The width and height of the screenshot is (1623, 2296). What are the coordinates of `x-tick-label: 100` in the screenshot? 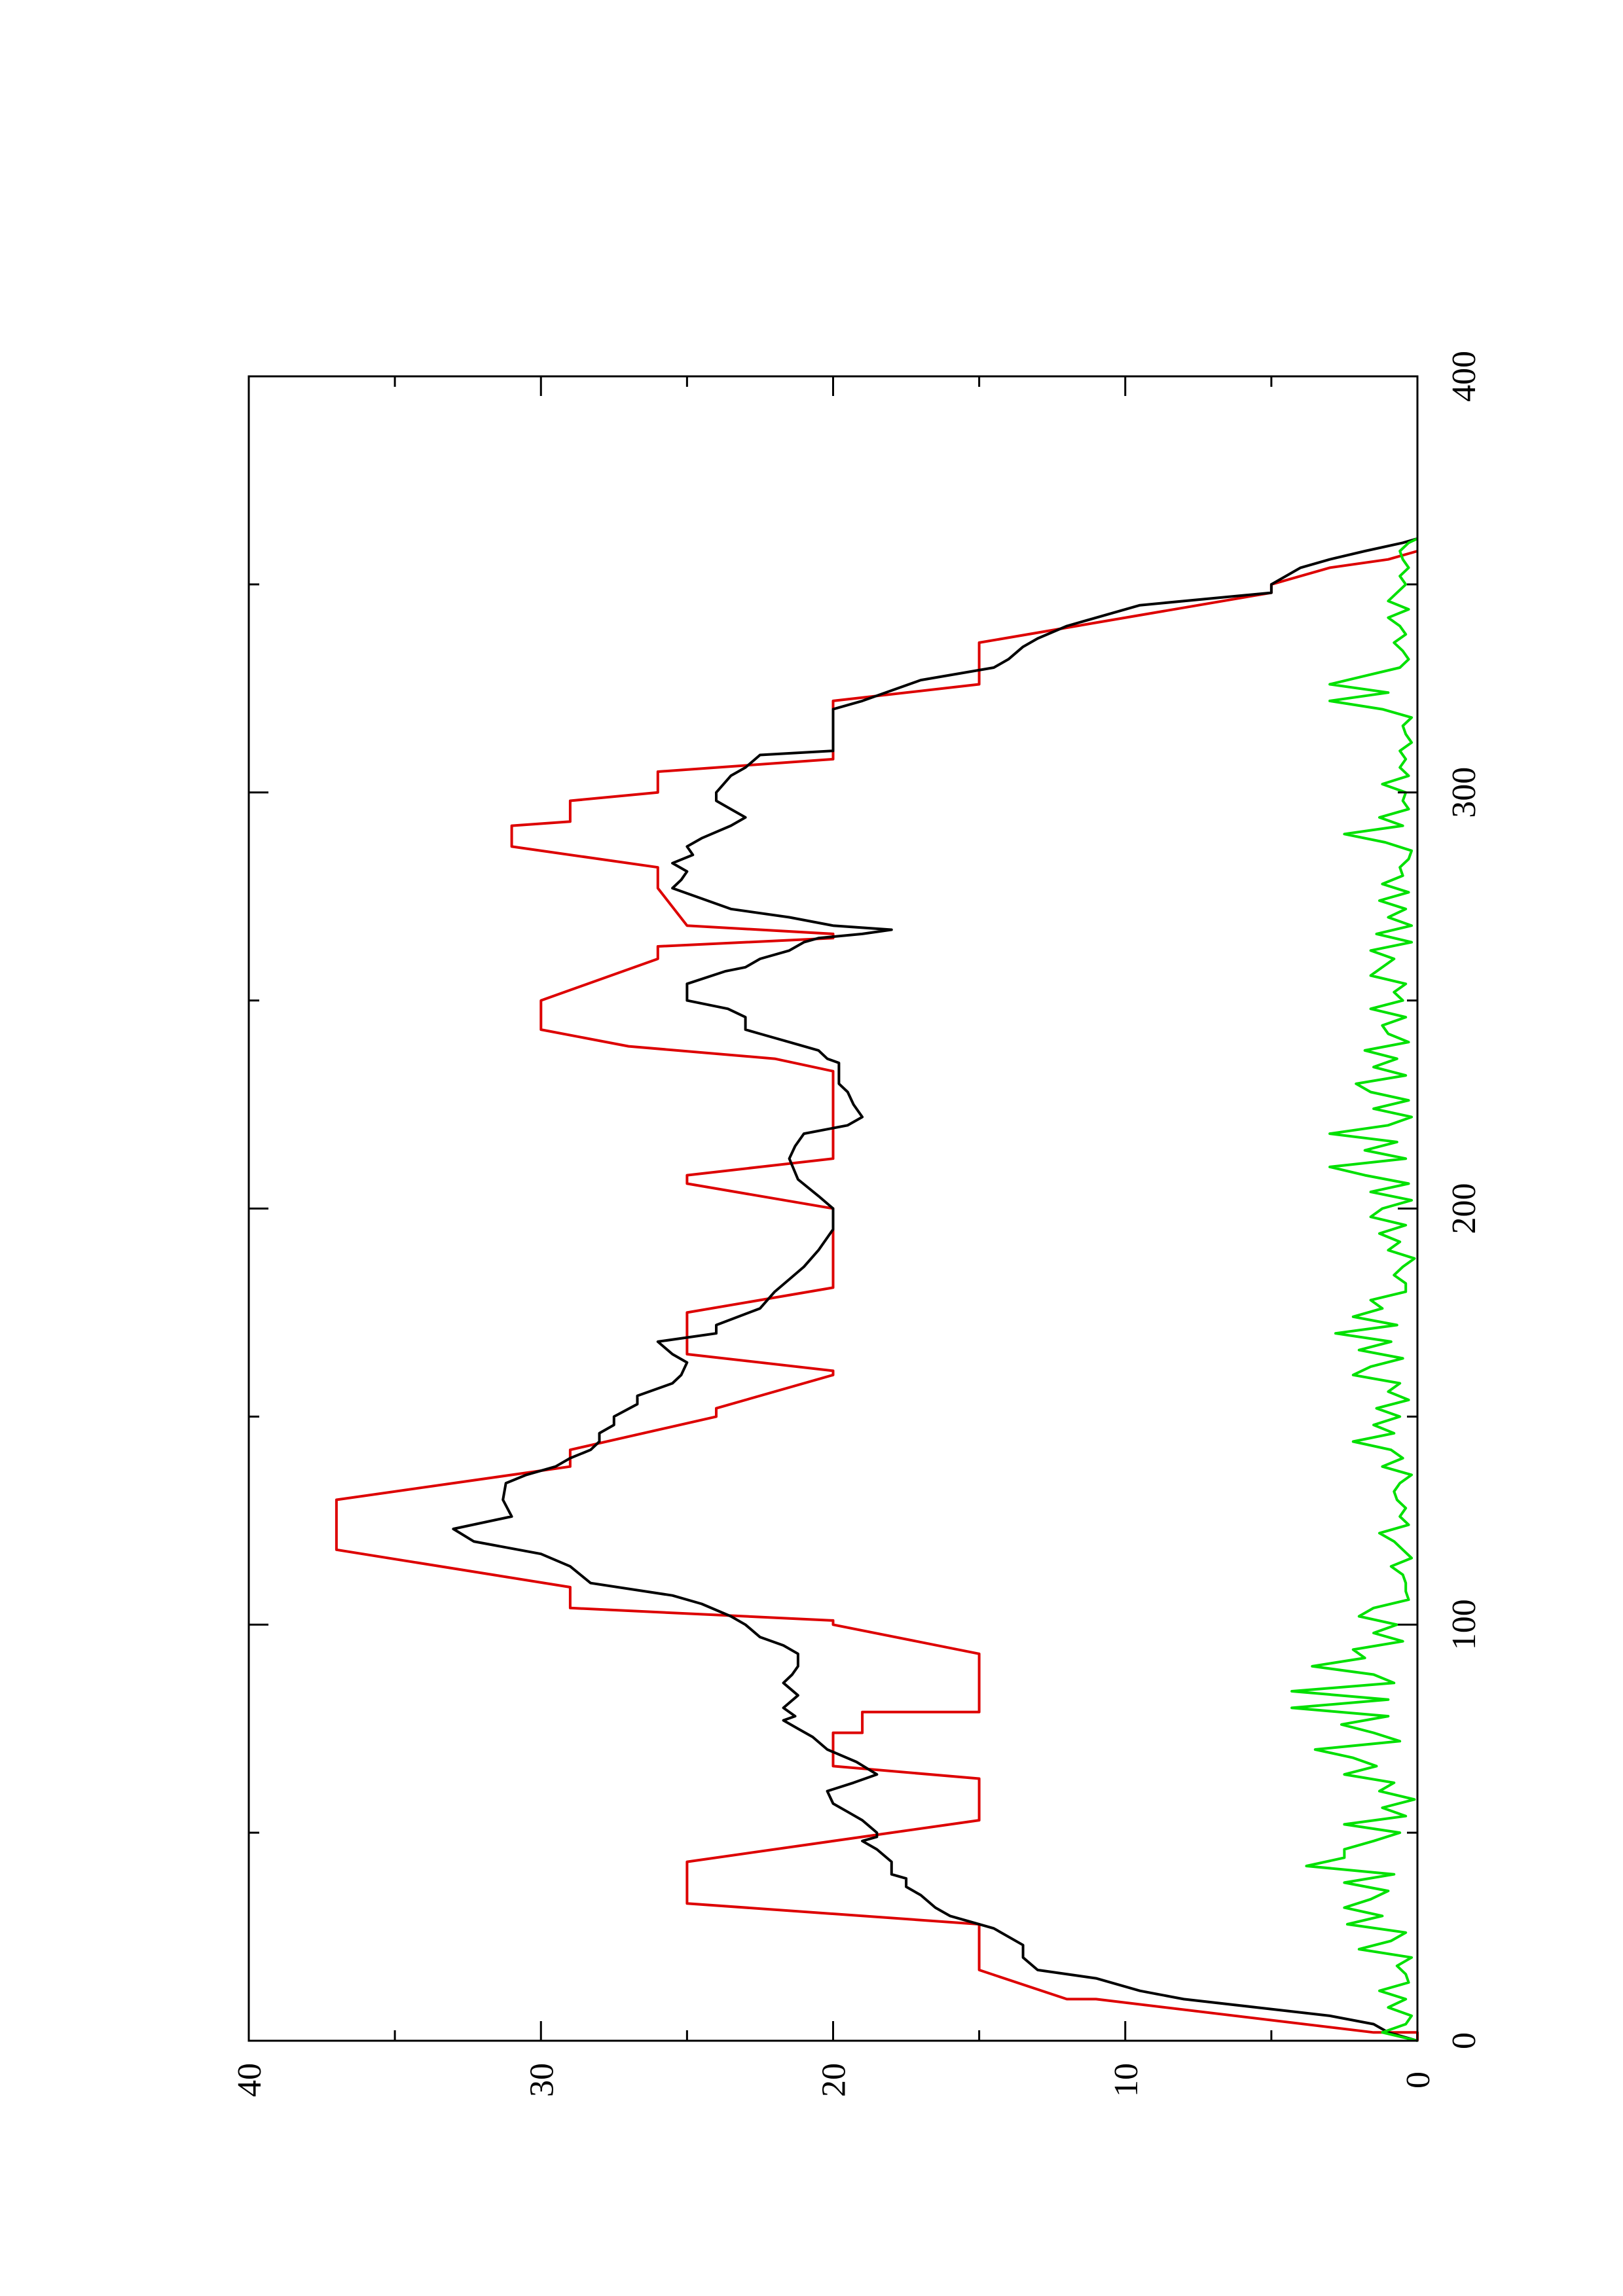 It's located at (1464, 1624).